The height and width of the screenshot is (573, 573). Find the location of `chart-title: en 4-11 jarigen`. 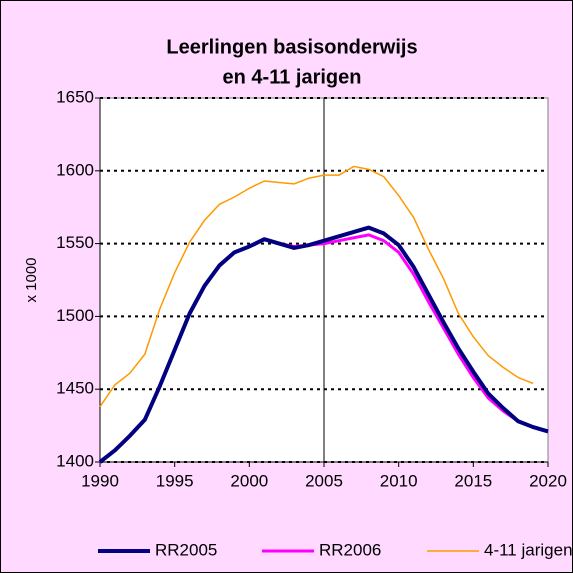

chart-title: en 4-11 jarigen is located at coordinates (292, 77).